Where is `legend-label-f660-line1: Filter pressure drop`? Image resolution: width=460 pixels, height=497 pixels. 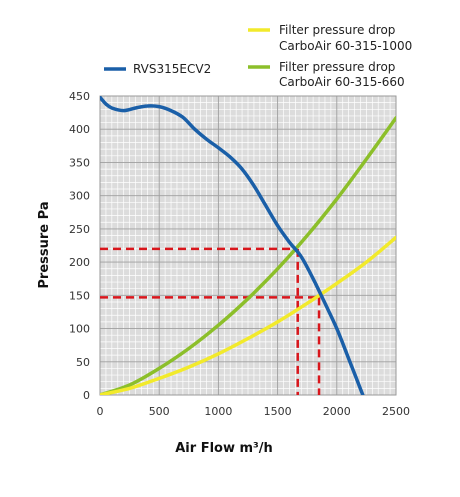 legend-label-f660-line1: Filter pressure drop is located at coordinates (337, 67).